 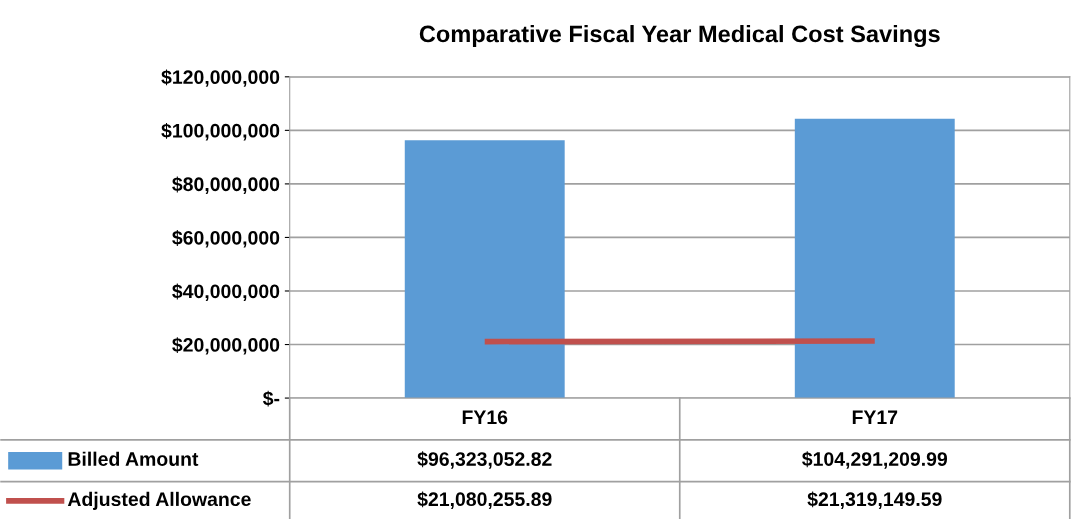 What do you see at coordinates (220, 131) in the screenshot?
I see `y-tick-label: $100,000,000` at bounding box center [220, 131].